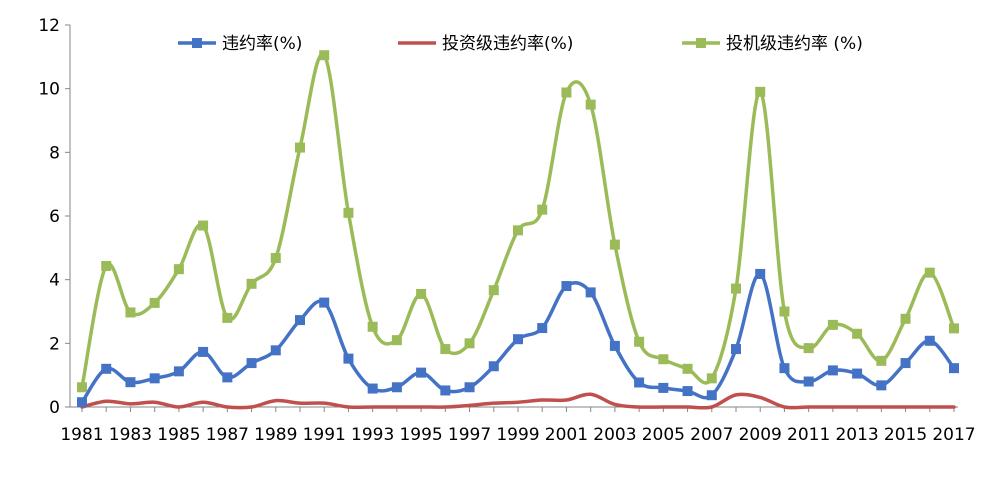  Describe the element at coordinates (81, 435) in the screenshot. I see `x-tick-label: 1981` at that location.